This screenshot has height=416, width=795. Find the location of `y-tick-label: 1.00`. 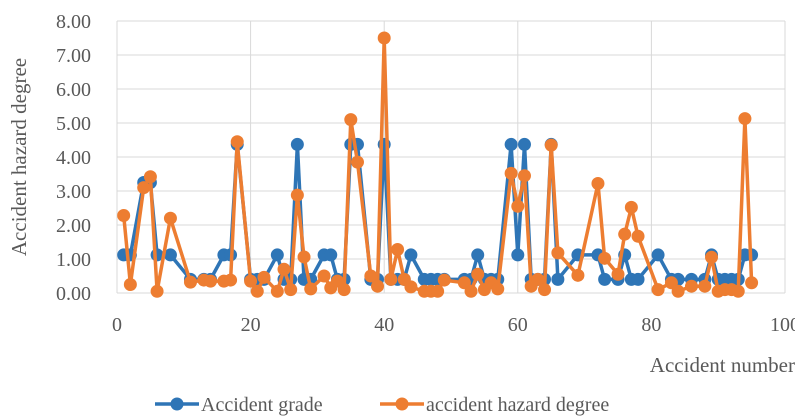

y-tick-label: 1.00 is located at coordinates (73, 260).